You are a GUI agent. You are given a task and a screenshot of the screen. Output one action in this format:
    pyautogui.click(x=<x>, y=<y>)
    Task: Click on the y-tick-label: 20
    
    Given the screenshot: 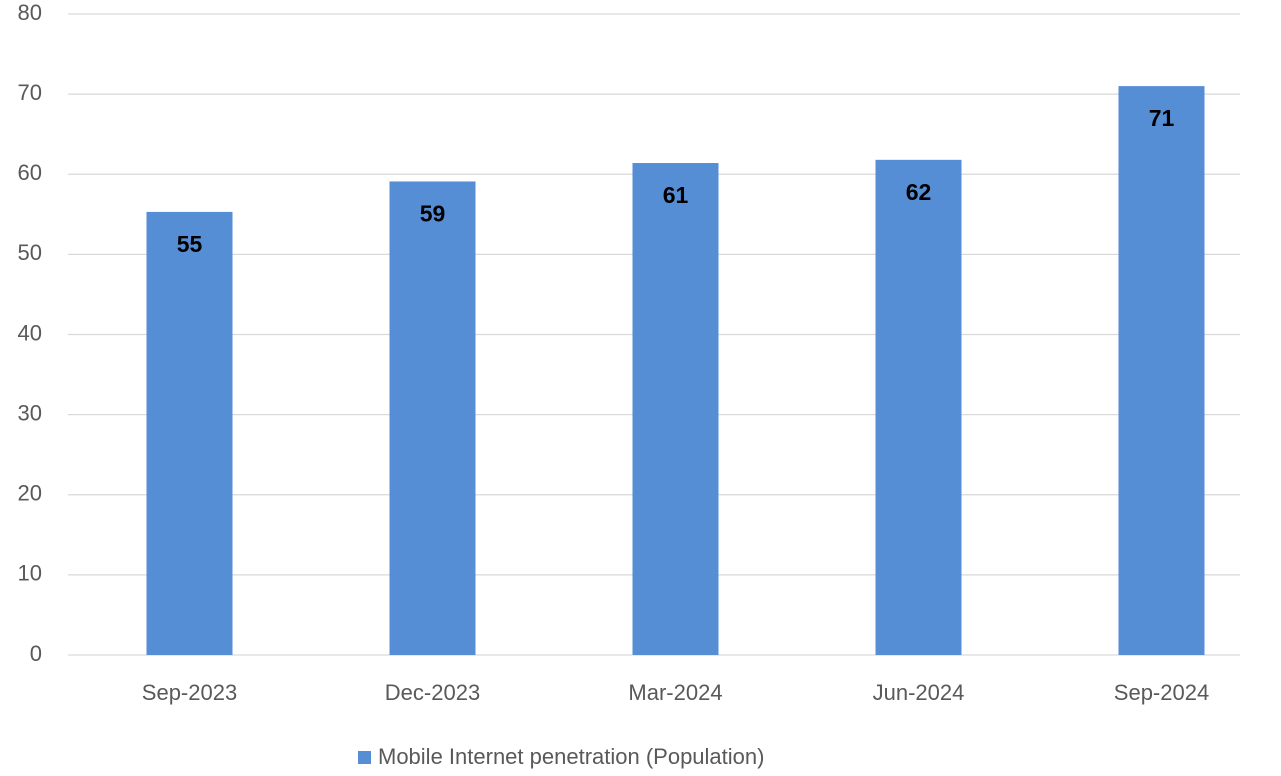 What is the action you would take?
    pyautogui.click(x=30, y=493)
    